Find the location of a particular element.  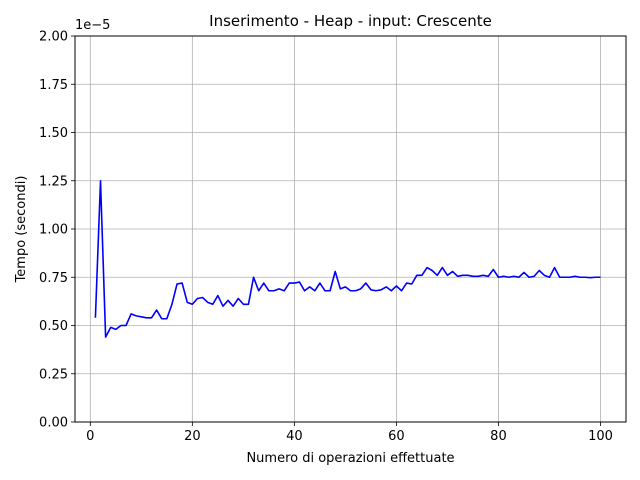

x-axis-ticks: 0 20 40 60 80 100 is located at coordinates (349, 433).